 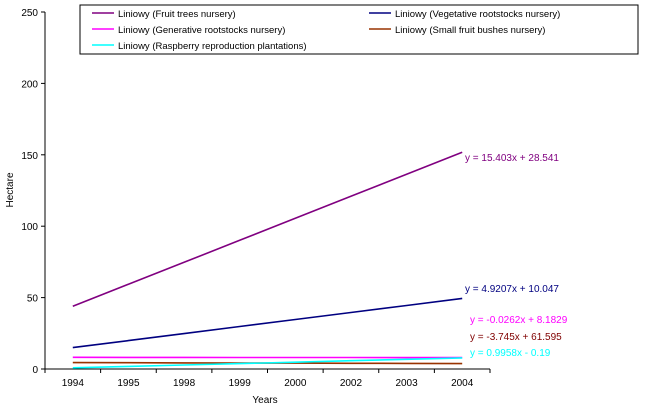 I want to click on legend-box, so click(x=359, y=29).